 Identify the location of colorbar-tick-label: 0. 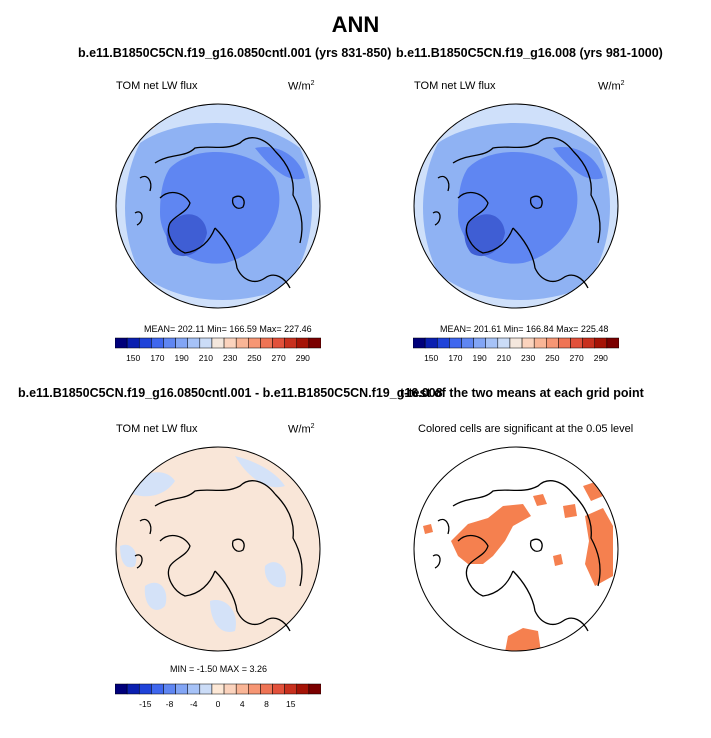
(218, 704).